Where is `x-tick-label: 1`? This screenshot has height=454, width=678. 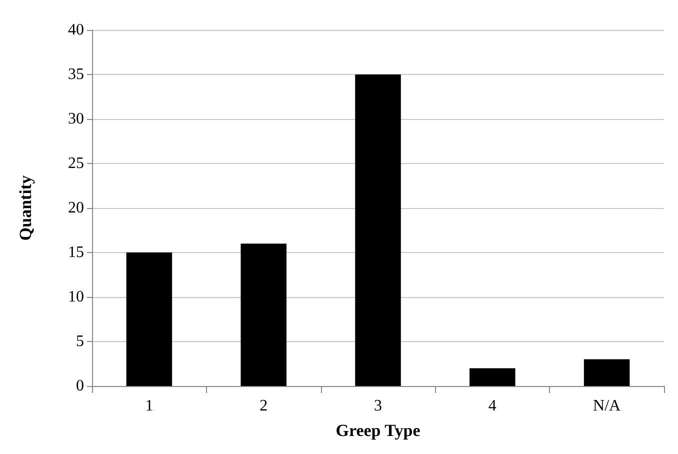
x-tick-label: 1 is located at coordinates (149, 406).